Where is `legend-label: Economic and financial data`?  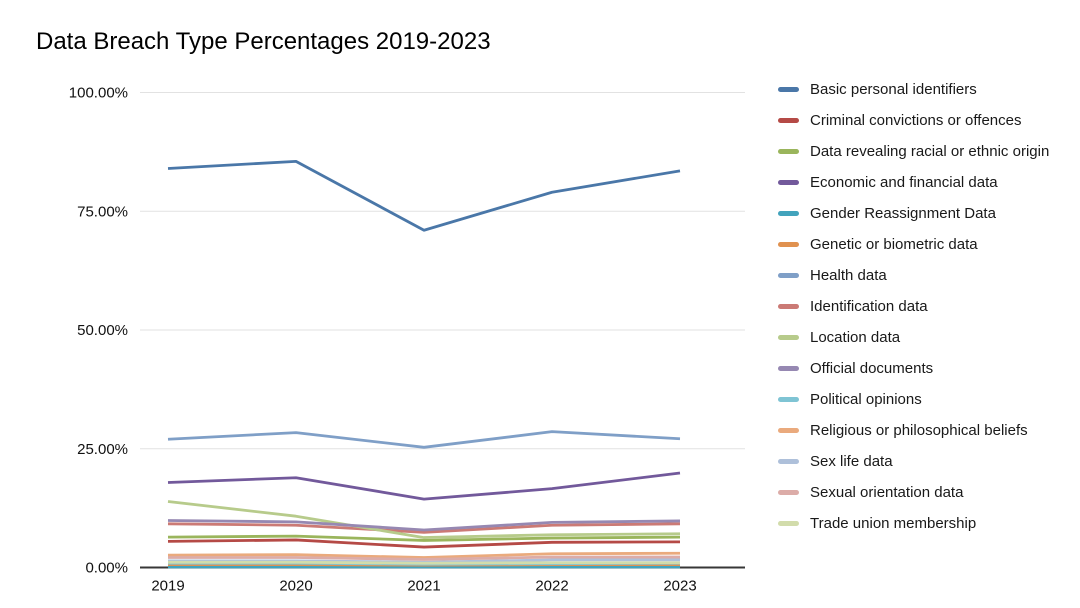 legend-label: Economic and financial data is located at coordinates (904, 182).